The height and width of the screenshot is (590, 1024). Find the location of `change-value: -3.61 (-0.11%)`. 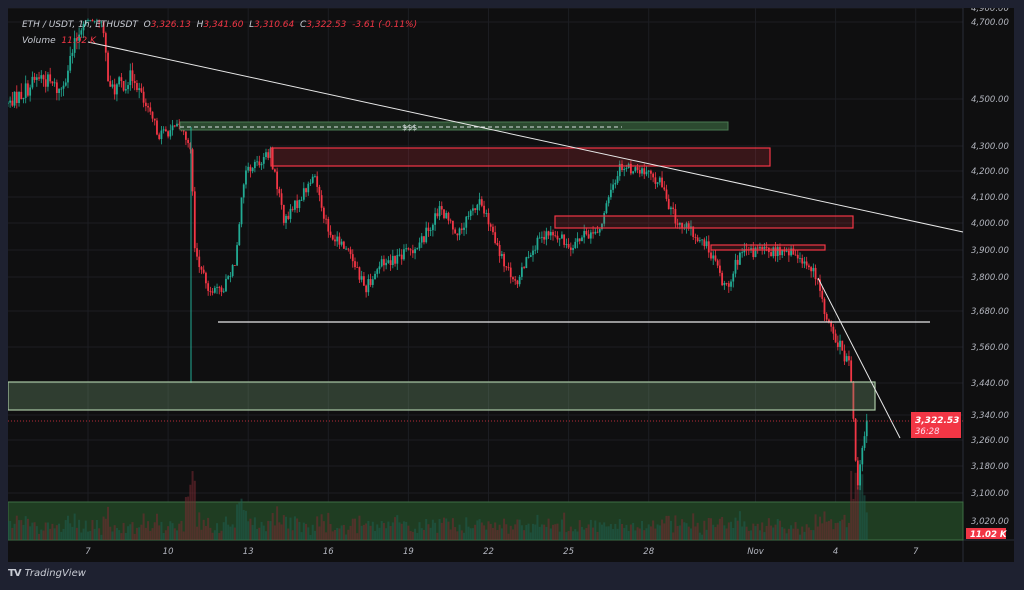

change-value: -3.61 (-0.11%) is located at coordinates (385, 25).